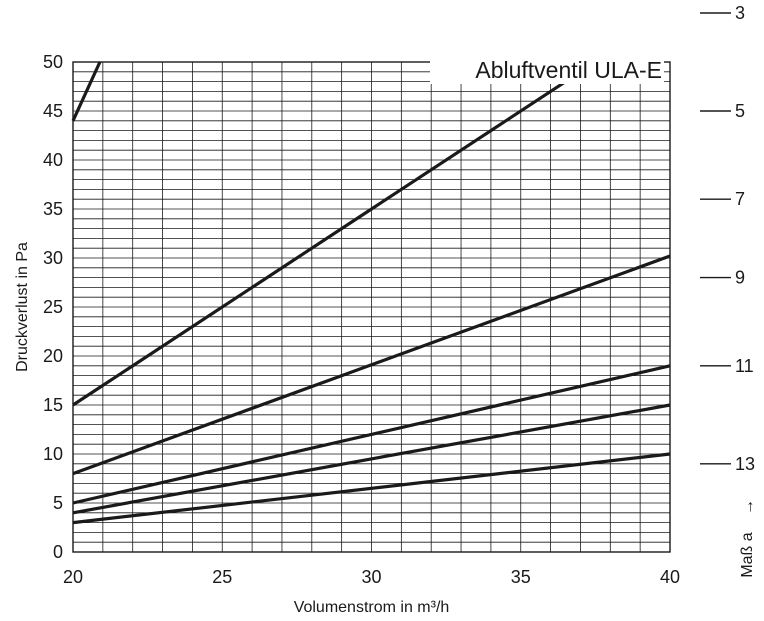 This screenshot has width=764, height=621. I want to click on dimension-scale-label-text: Maß a, so click(747, 554).